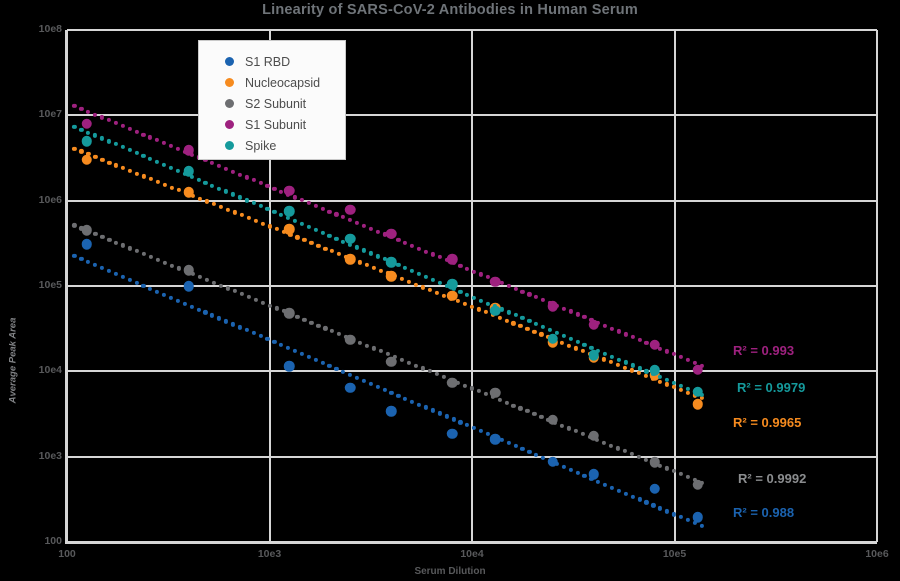 This screenshot has height=581, width=900. Describe the element at coordinates (276, 103) in the screenshot. I see `legend-item-label: S2 Subunit` at that location.